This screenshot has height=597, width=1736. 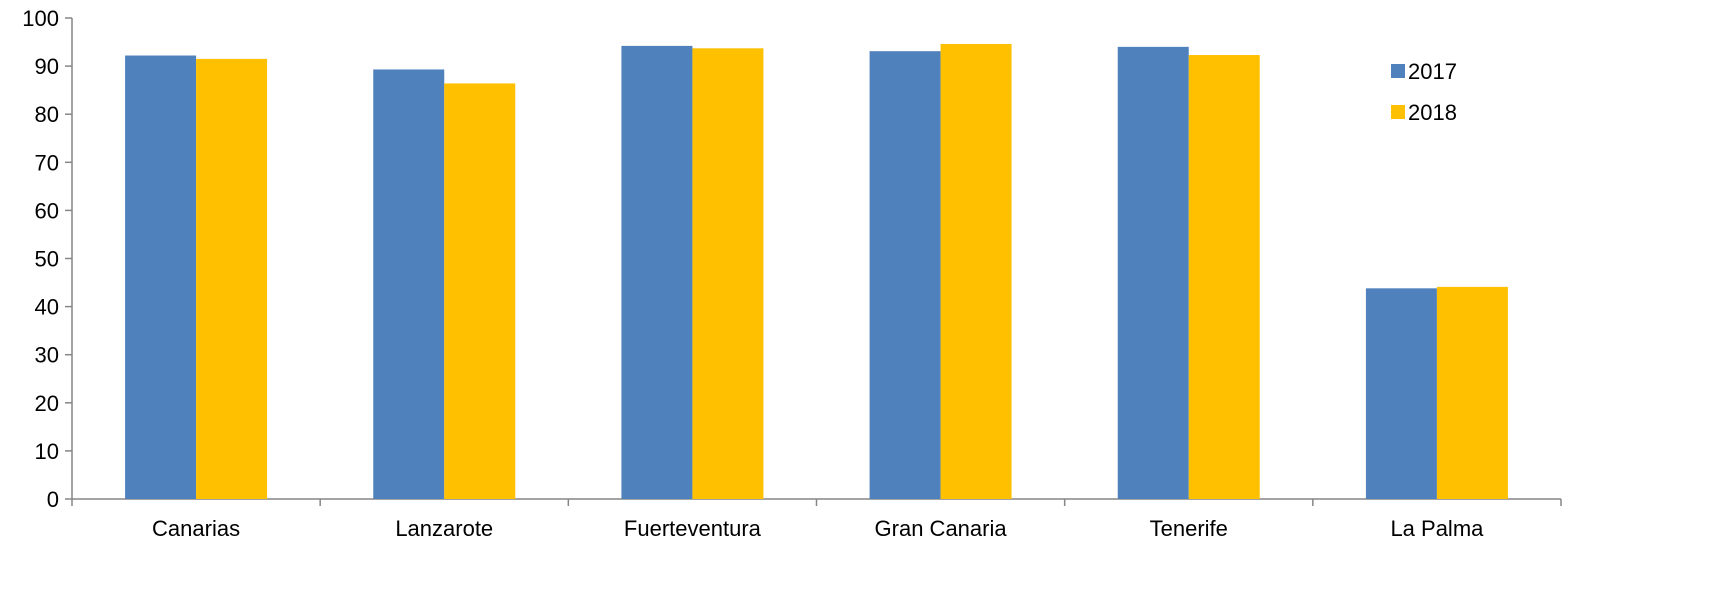 I want to click on legend-swatch-2017, so click(x=1398, y=71).